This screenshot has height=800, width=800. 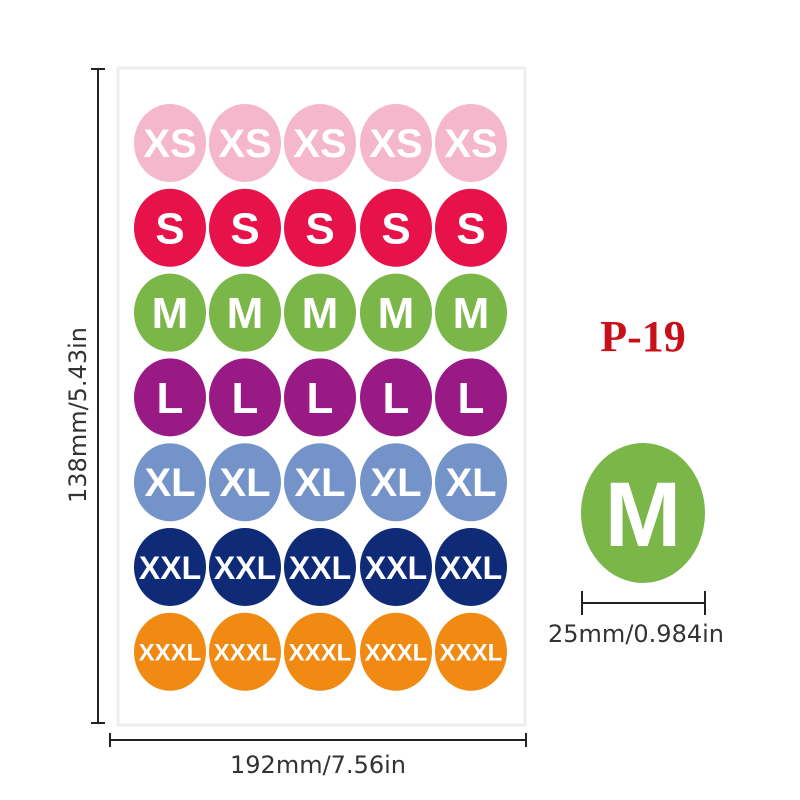 I want to click on product-code: P-19, so click(x=643, y=336).